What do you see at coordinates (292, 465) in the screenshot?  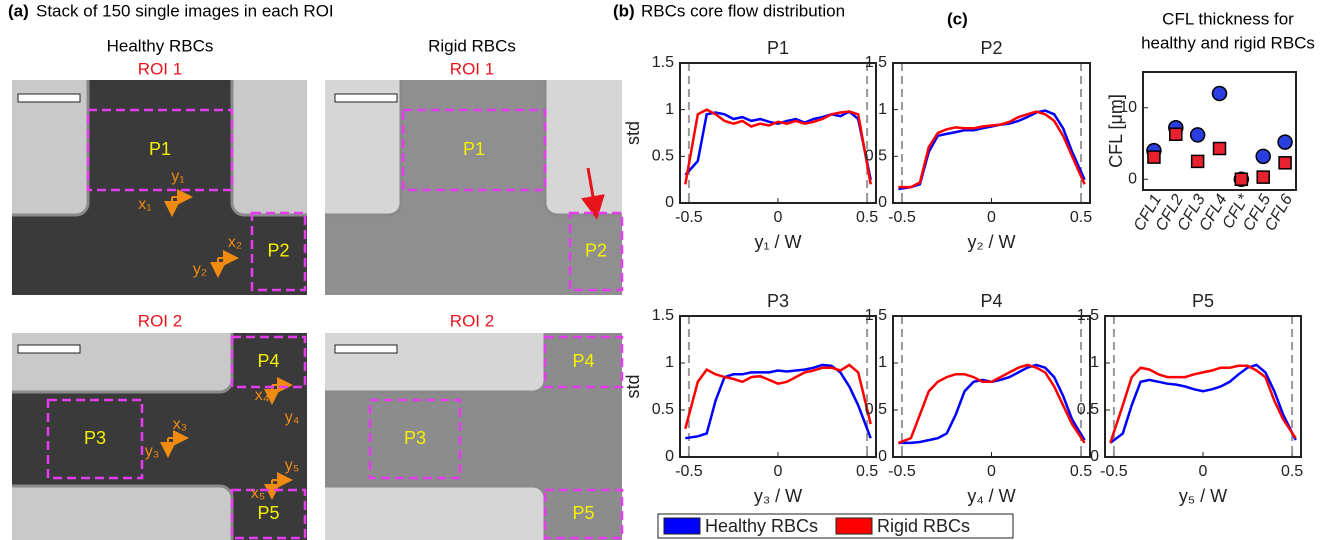 I see `axis-label: y₅` at bounding box center [292, 465].